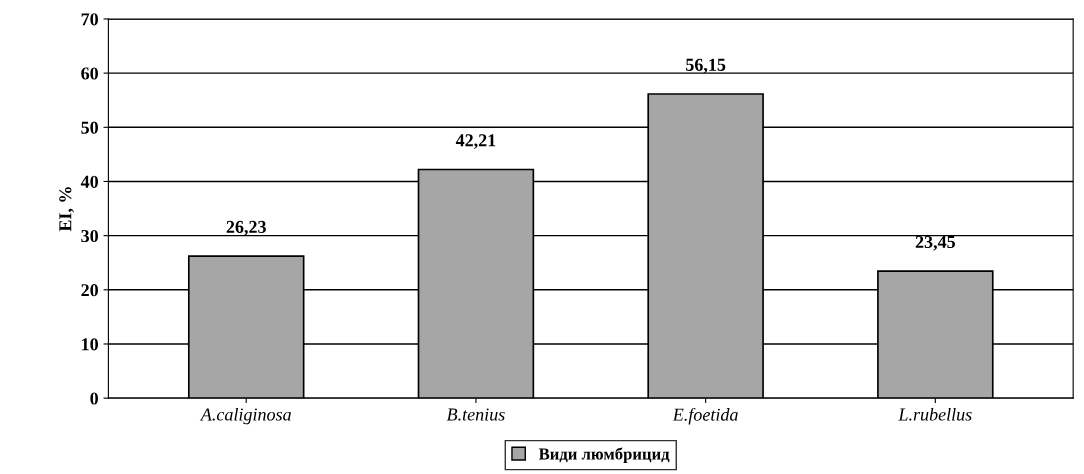 The width and height of the screenshot is (1084, 474). Describe the element at coordinates (67, 209) in the screenshot. I see `y-axis-title: EI, %` at that location.